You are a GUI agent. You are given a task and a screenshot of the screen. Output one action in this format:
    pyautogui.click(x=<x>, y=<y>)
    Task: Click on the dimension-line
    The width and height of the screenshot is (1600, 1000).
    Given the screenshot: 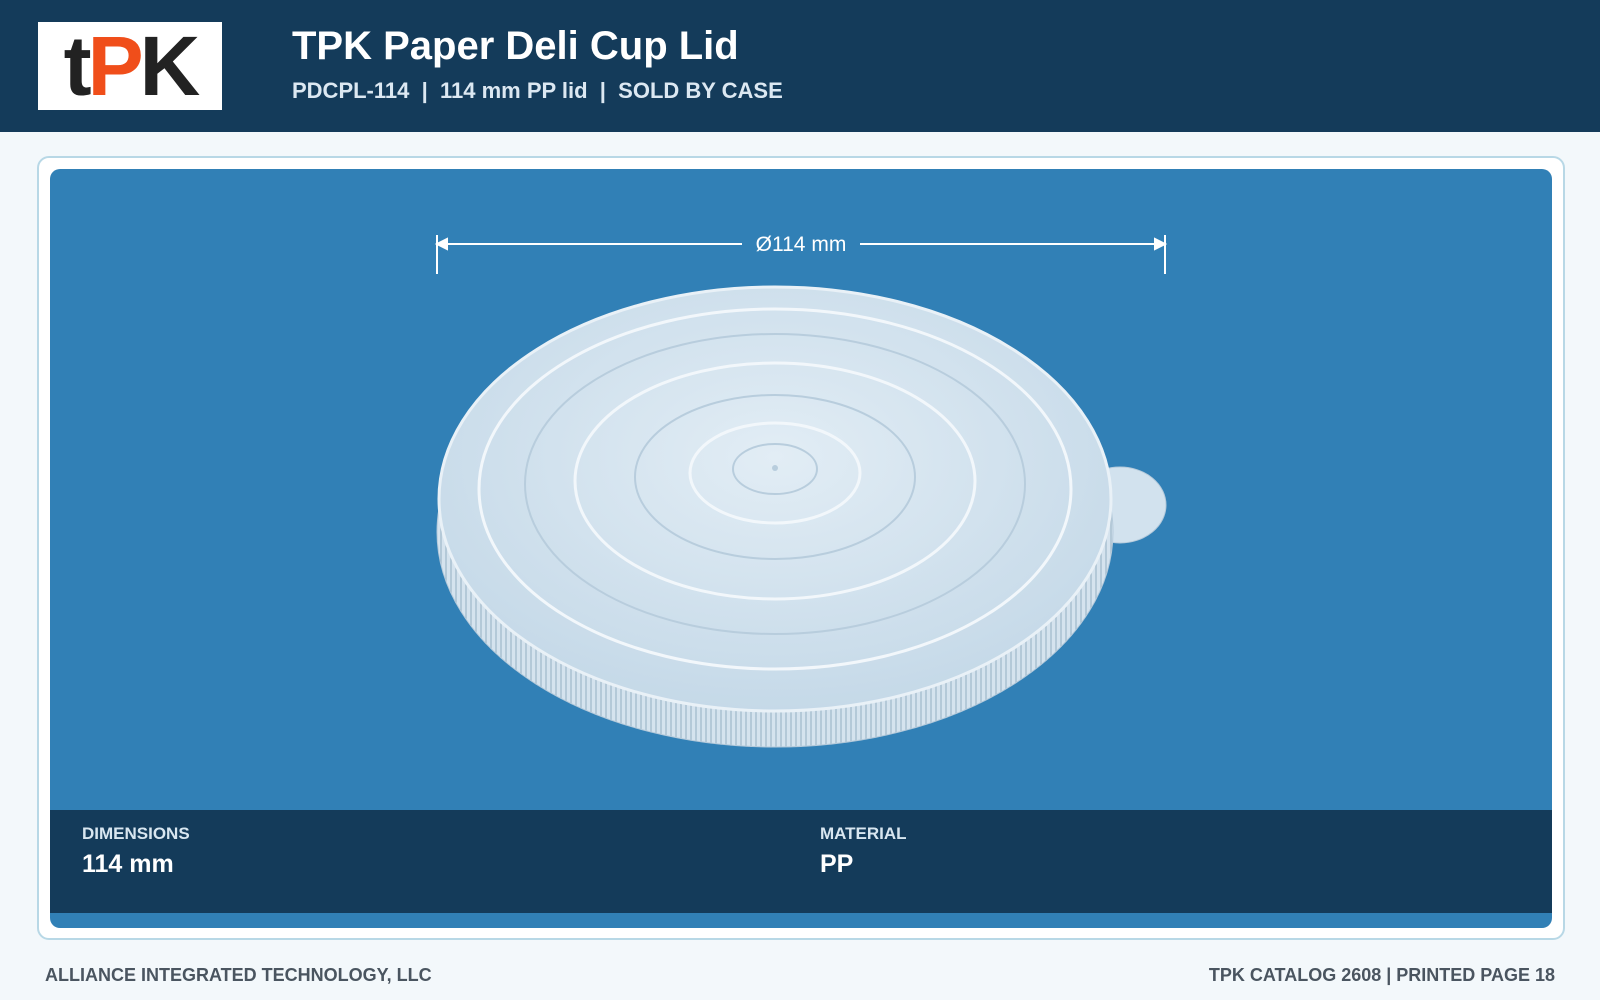 What is the action you would take?
    pyautogui.click(x=801, y=254)
    